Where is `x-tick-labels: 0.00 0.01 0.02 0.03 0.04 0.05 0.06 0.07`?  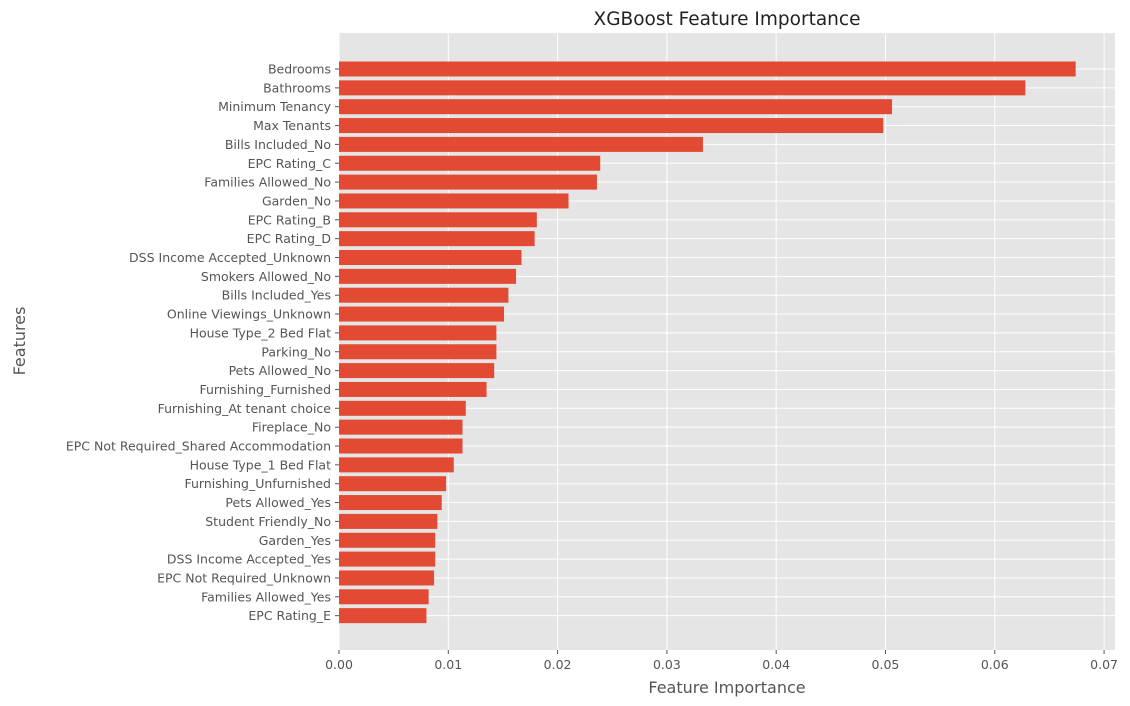 x-tick-labels: 0.00 0.01 0.02 0.03 0.04 0.05 0.06 0.07 is located at coordinates (721, 661).